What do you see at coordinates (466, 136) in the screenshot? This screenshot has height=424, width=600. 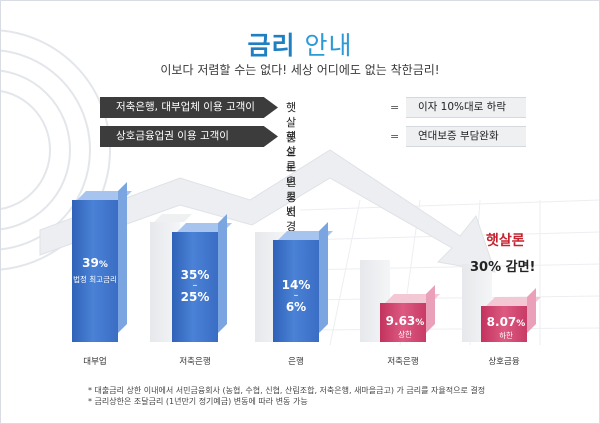 I see `rule-2-result: 연대보증 부담완화` at bounding box center [466, 136].